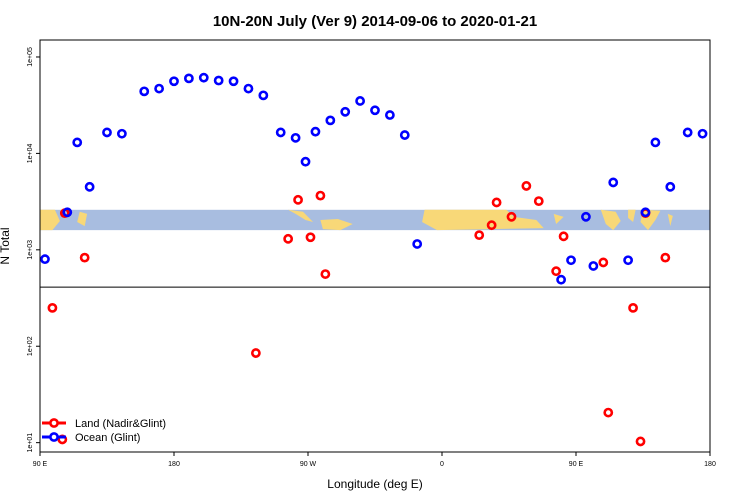  Describe the element at coordinates (6, 245) in the screenshot. I see `y-axis-label: N Total` at that location.